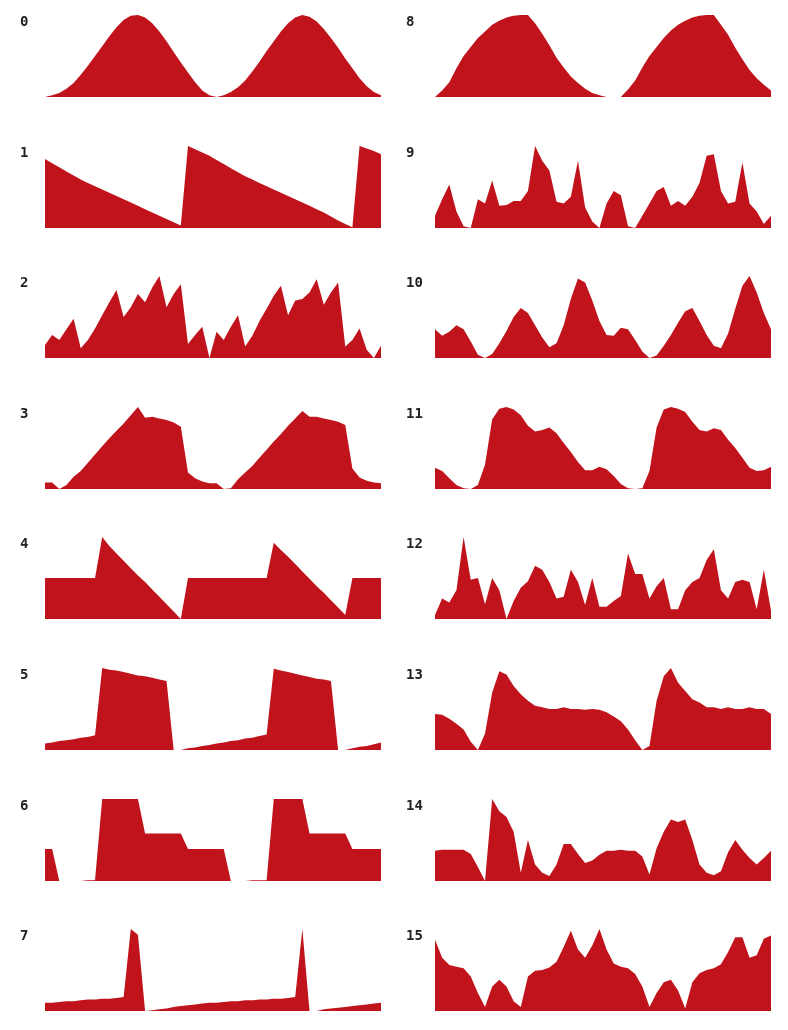 The image size is (788, 1030). I want to click on chart-title: 8, so click(410, 21).